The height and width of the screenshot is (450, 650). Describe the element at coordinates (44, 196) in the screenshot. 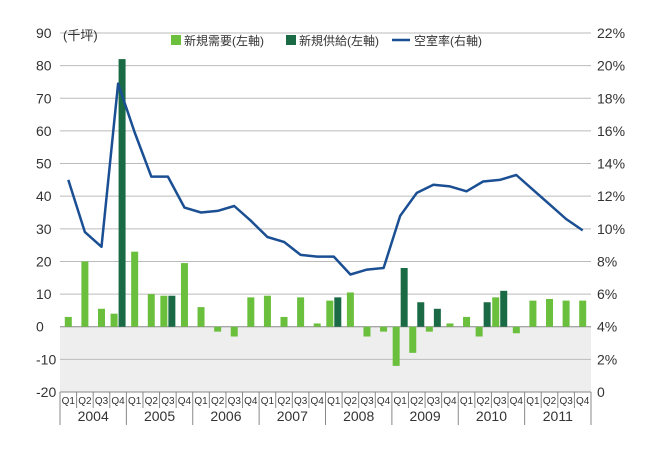

I see `left-tick-label: 40` at that location.